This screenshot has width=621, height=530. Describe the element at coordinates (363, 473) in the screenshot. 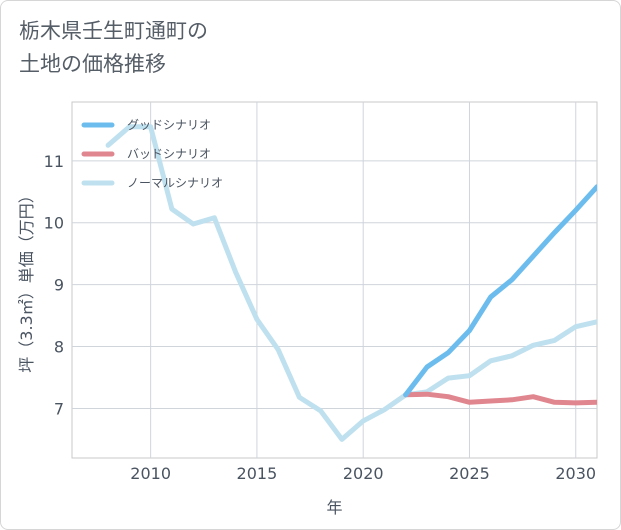

I see `x-tick-label: 2020` at that location.